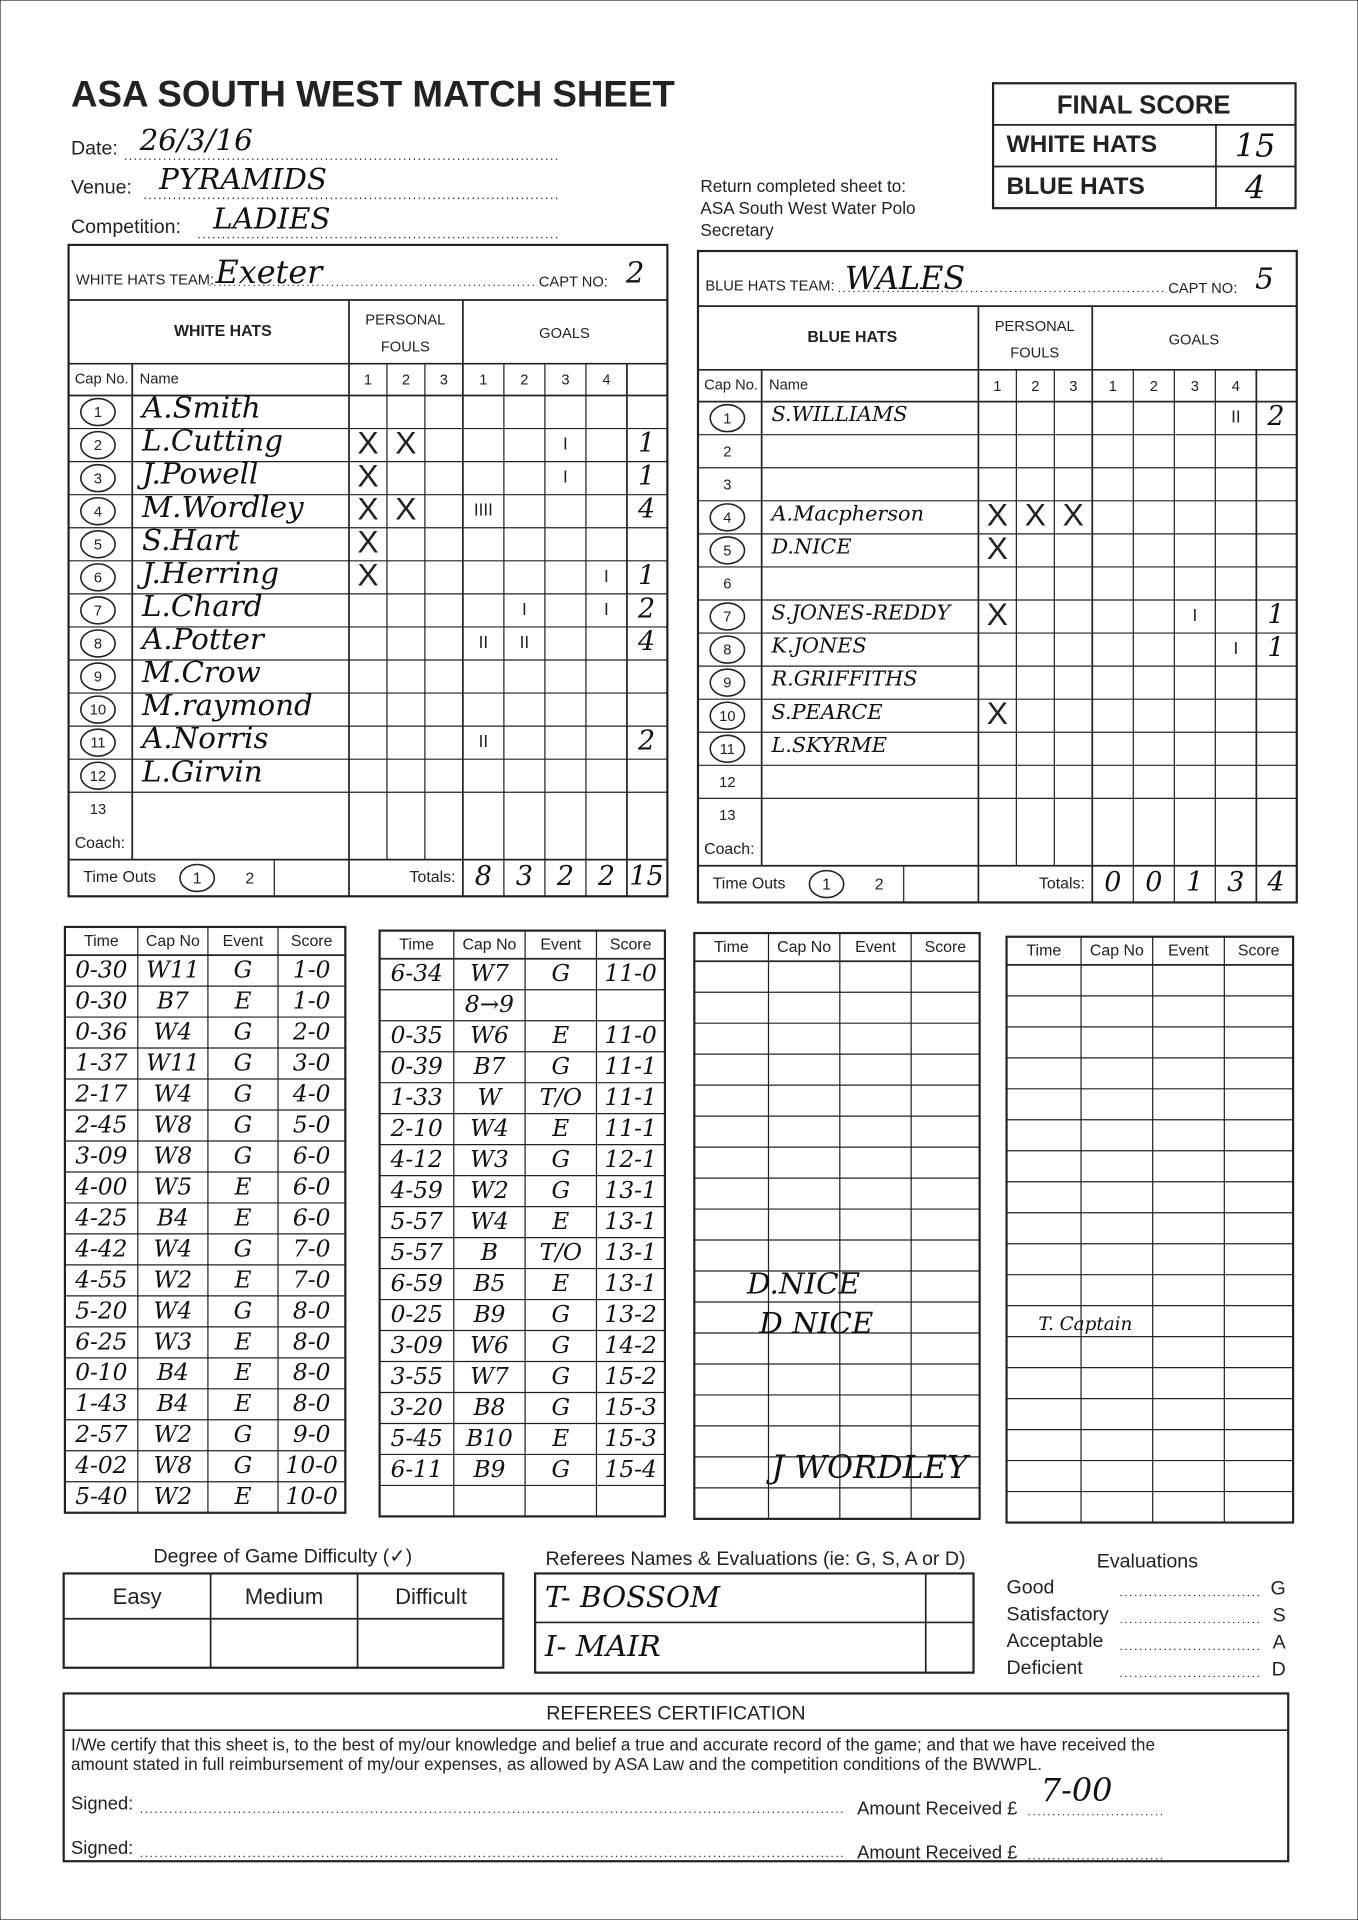  What do you see at coordinates (417, 1283) in the screenshot?
I see `log-entry: 6-59` at bounding box center [417, 1283].